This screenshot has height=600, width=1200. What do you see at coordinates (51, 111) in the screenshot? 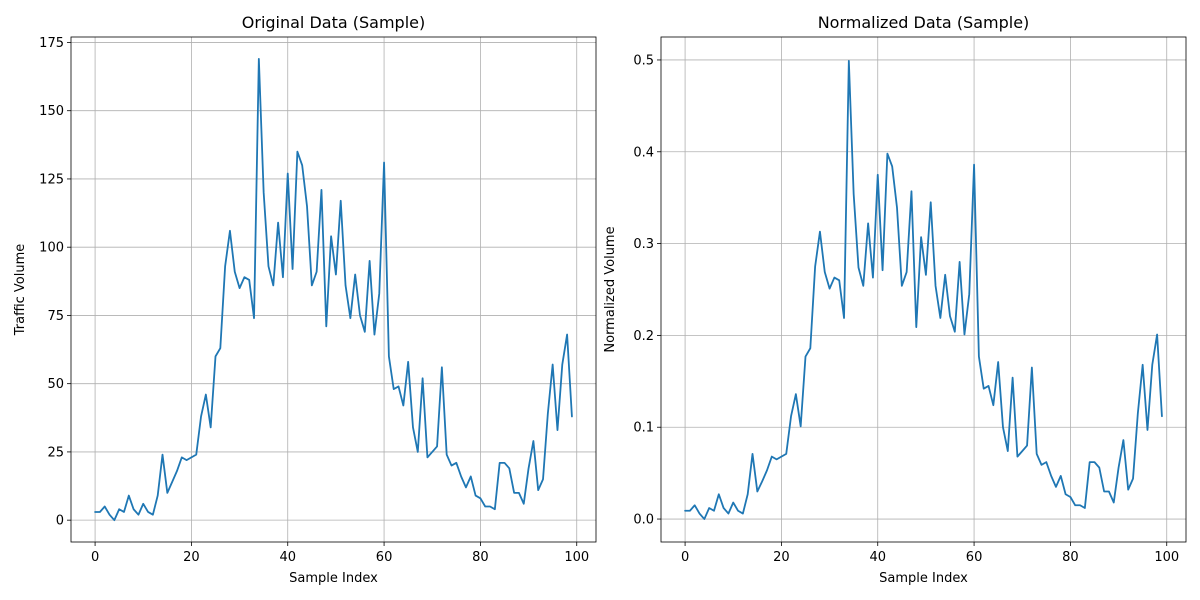
I see `y-tick-label: 150` at bounding box center [51, 111].